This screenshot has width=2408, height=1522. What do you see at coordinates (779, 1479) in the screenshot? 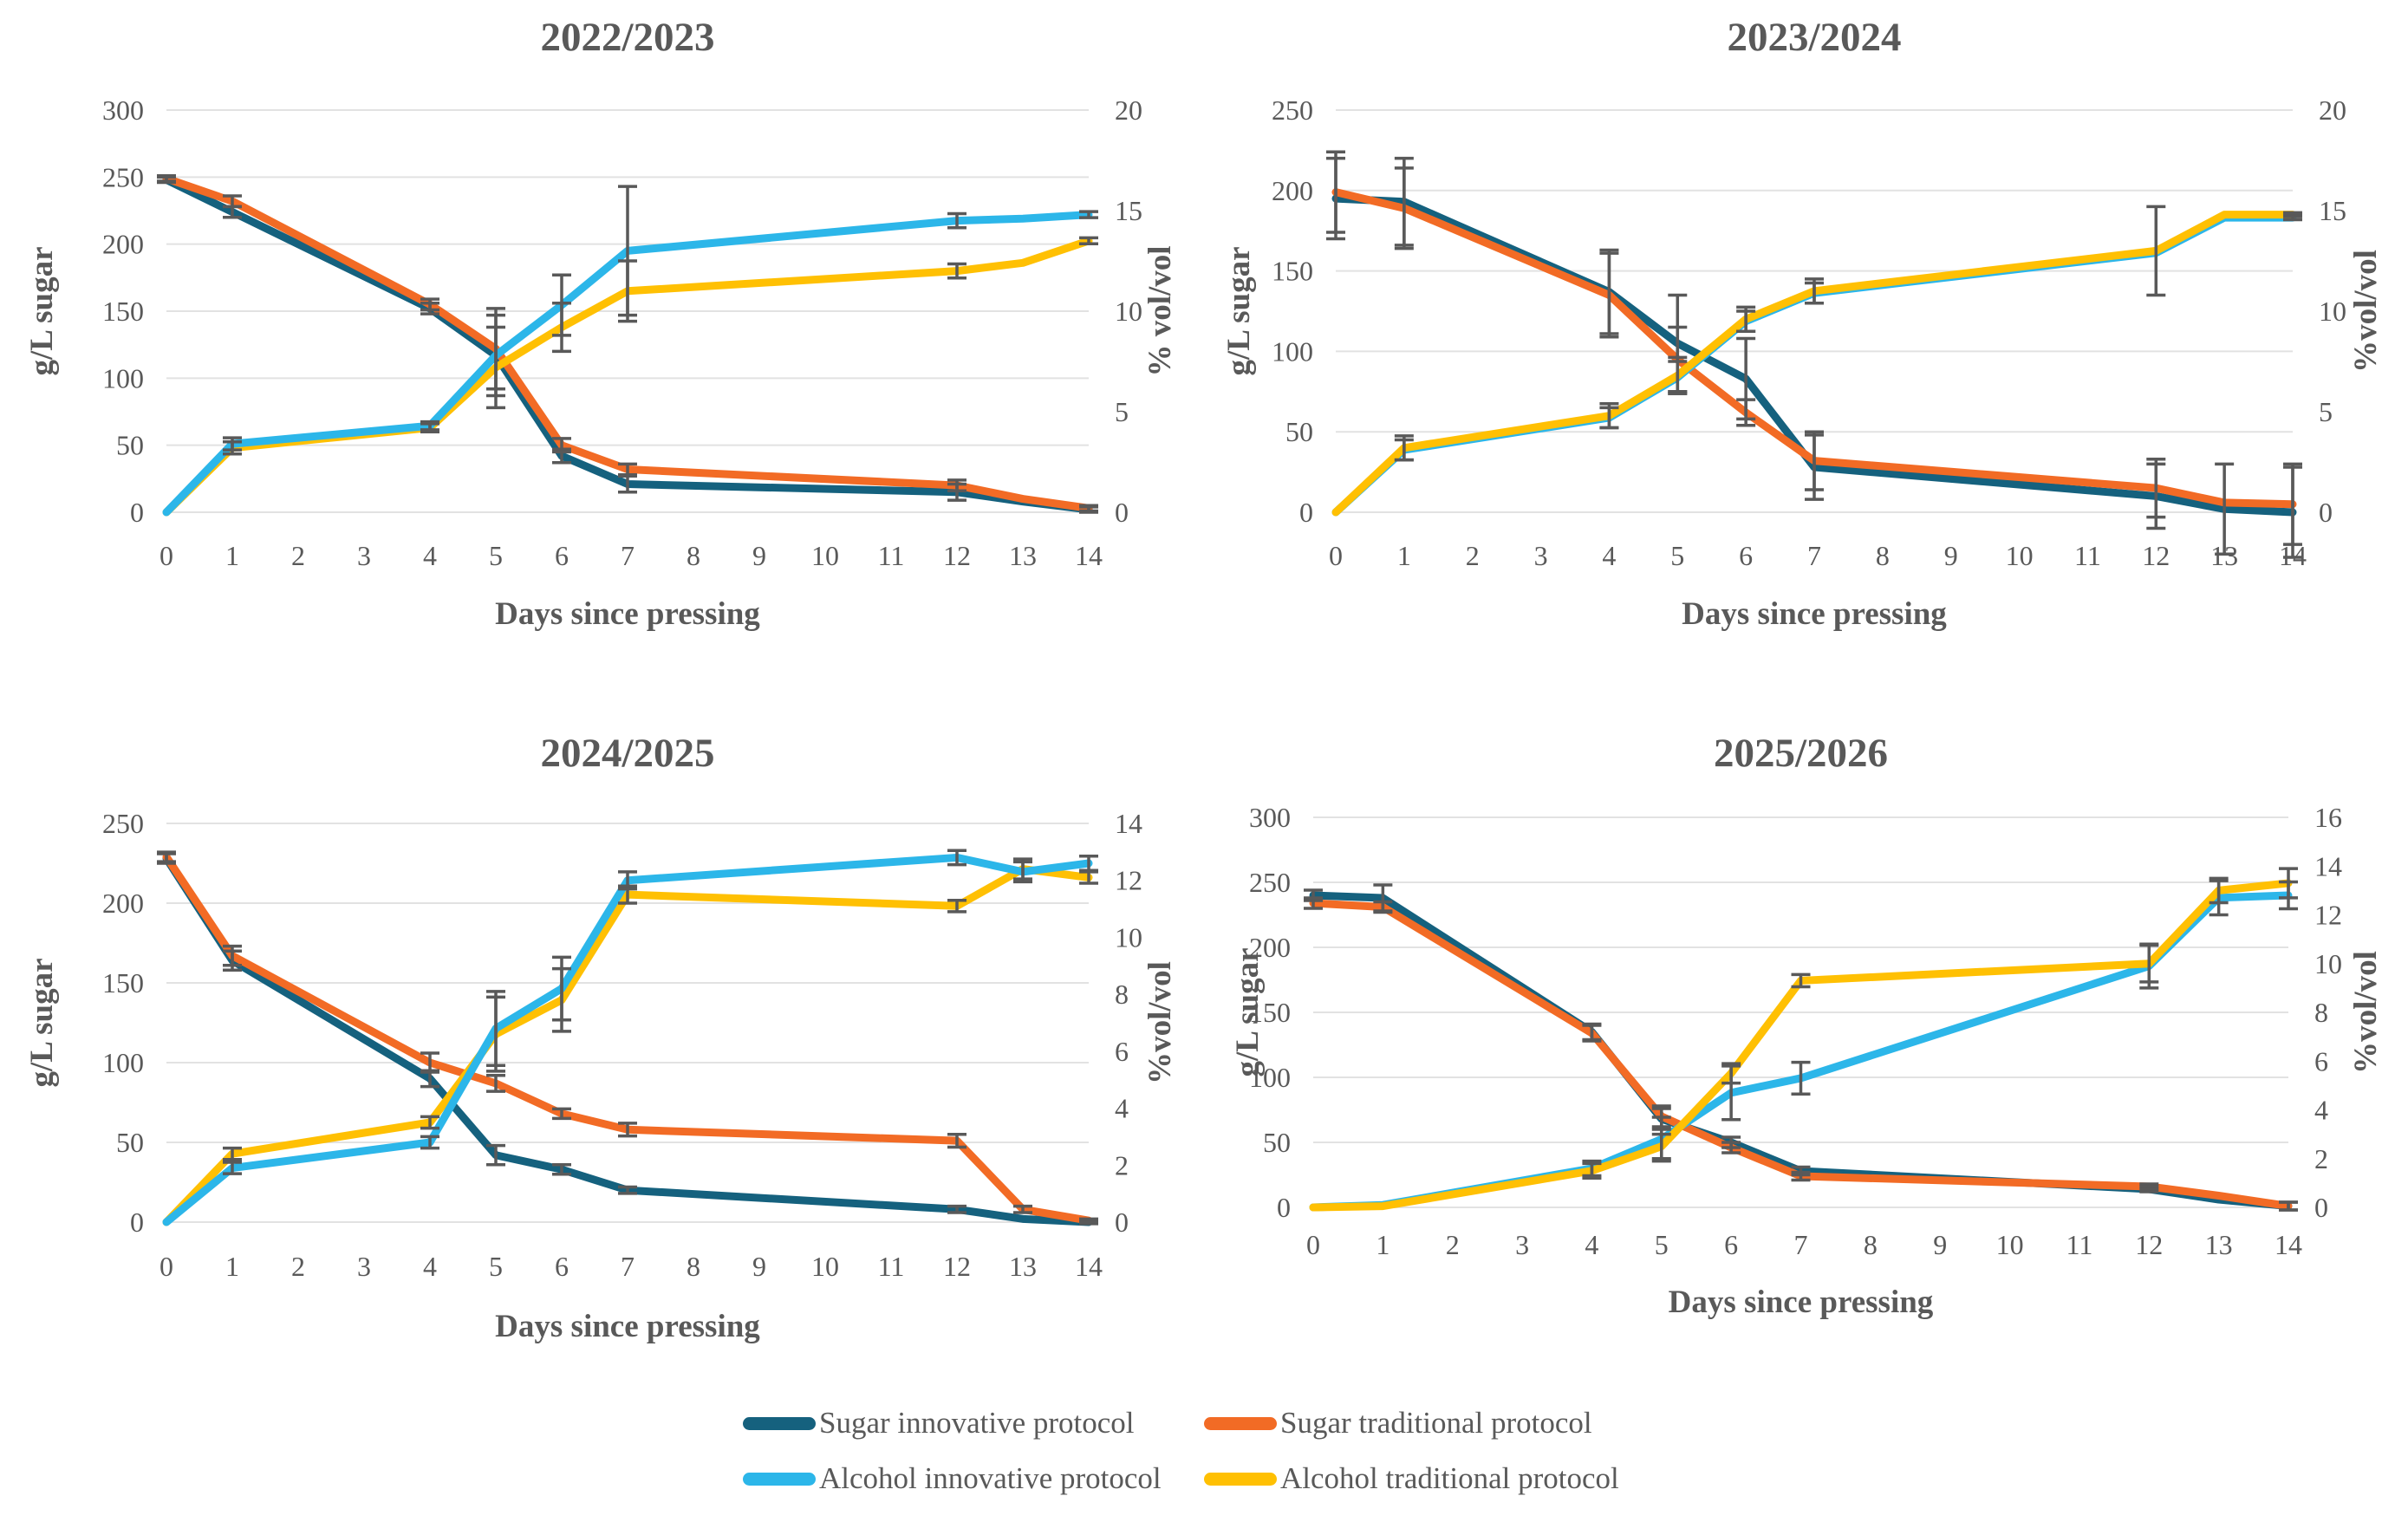
I see `legend-swatch-alcohol-innovative` at bounding box center [779, 1479].